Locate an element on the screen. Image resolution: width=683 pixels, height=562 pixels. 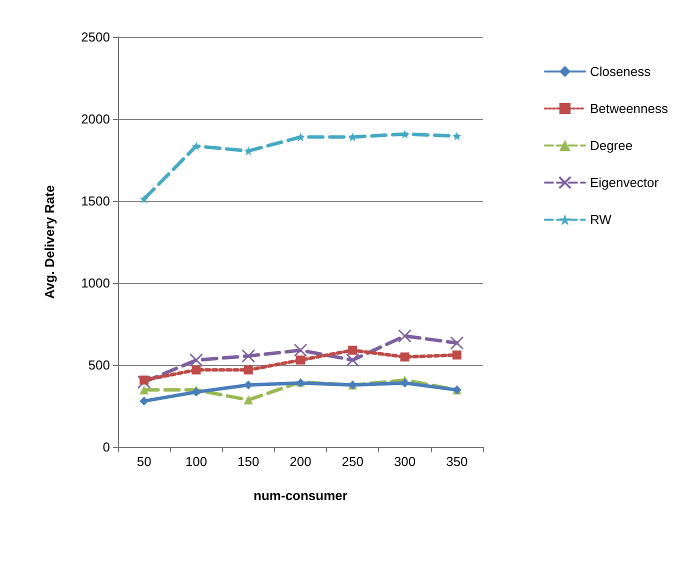
y-tick-label: 2500 is located at coordinates (95, 37).